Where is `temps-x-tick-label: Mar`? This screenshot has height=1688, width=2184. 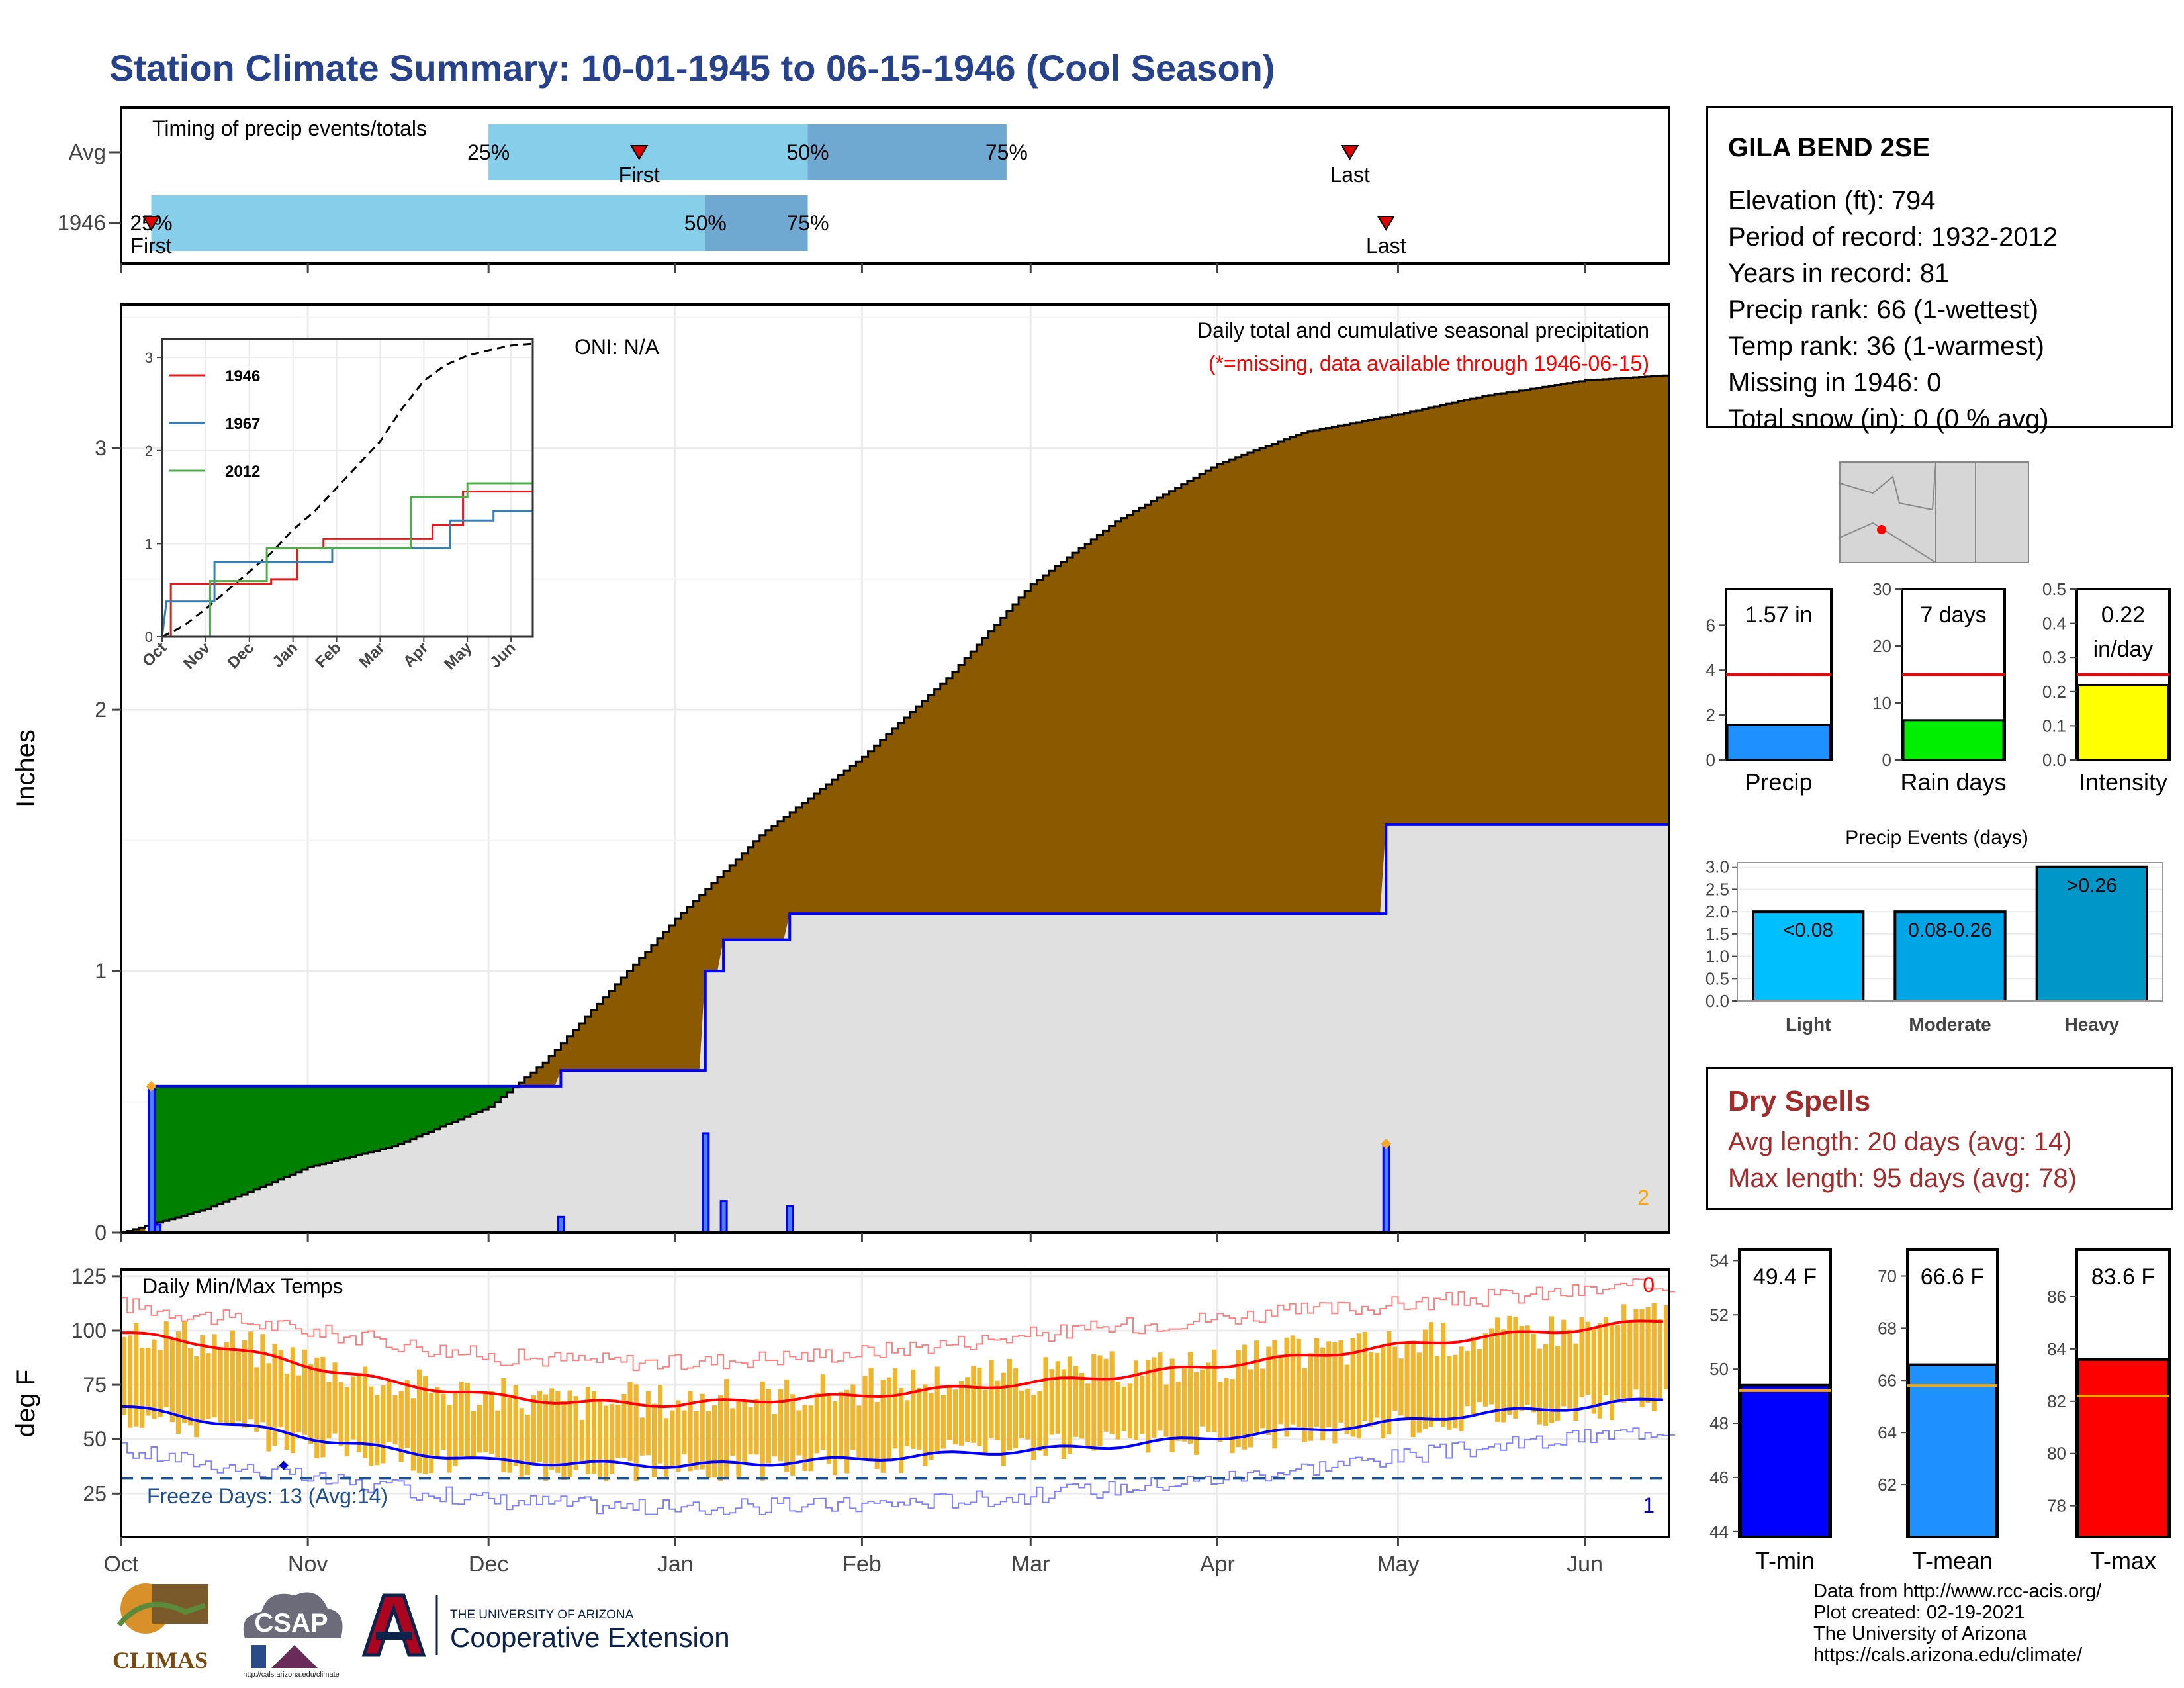
temps-x-tick-label: Mar is located at coordinates (1030, 1564).